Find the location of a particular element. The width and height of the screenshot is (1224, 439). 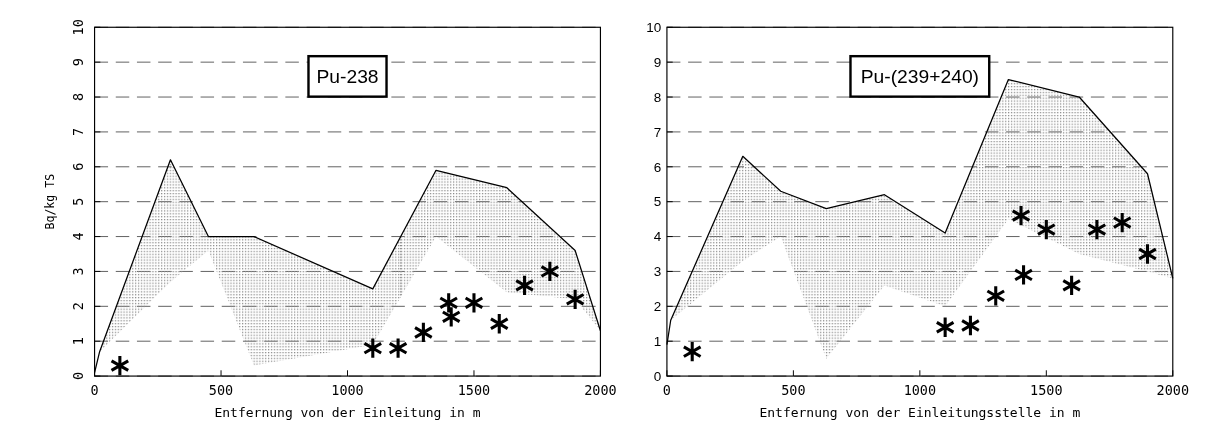

x-axis-title: Entfernung von der Einleitung in m is located at coordinates (347, 413).